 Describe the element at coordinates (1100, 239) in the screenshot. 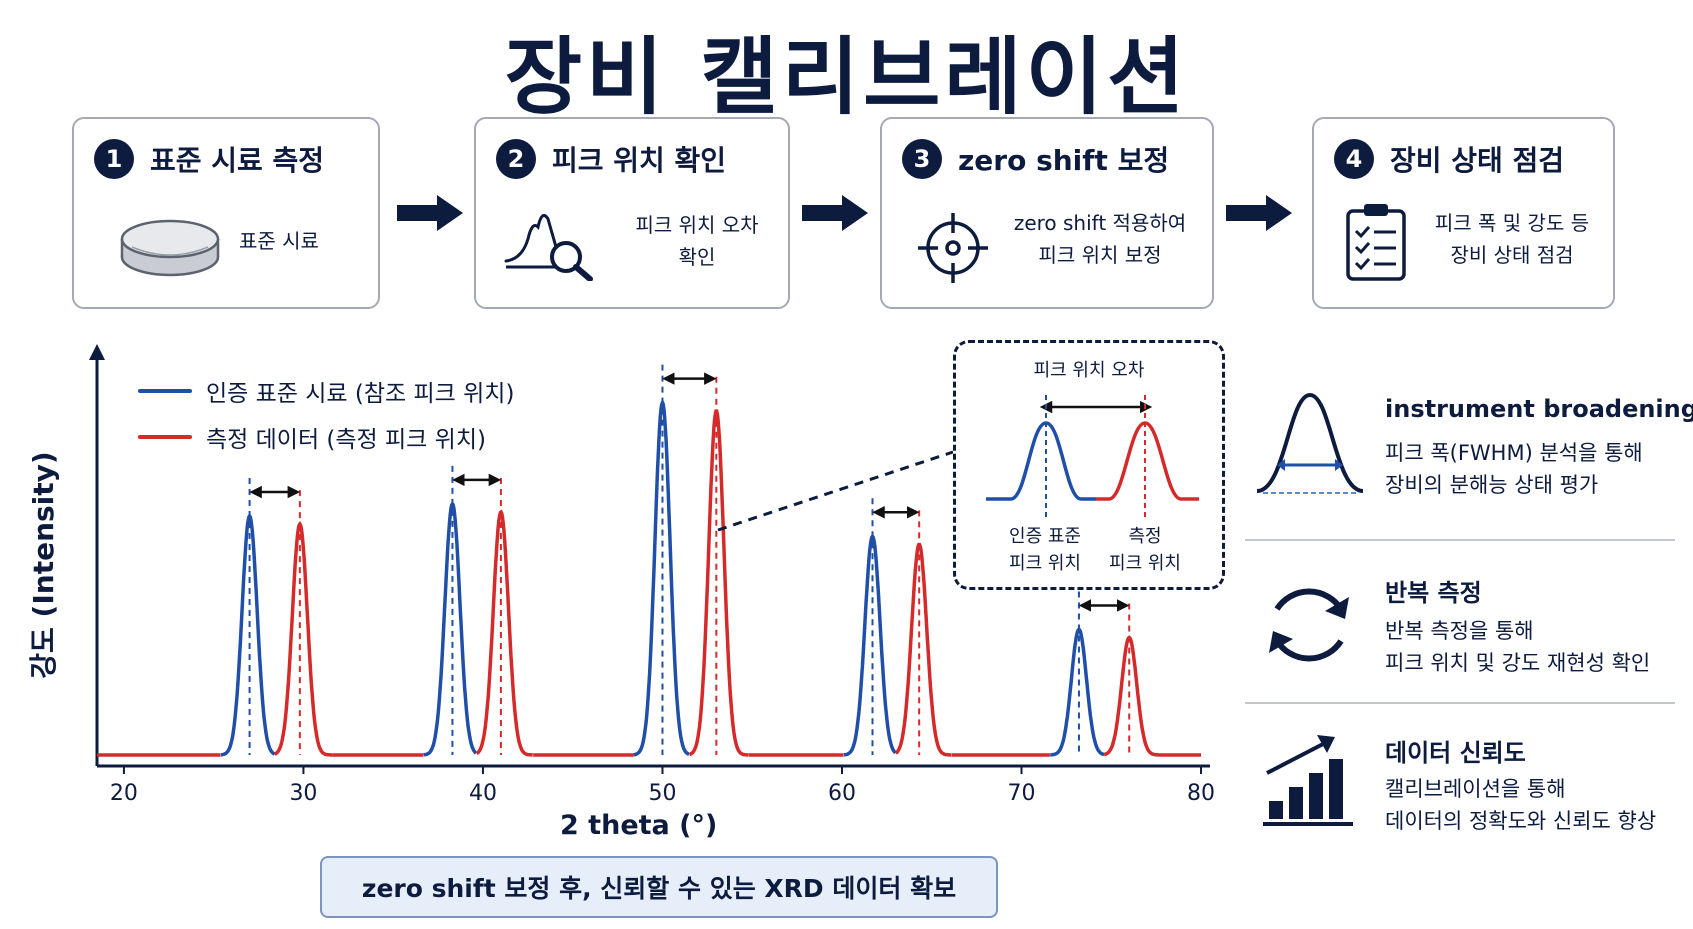

I see `step-description: zero shift 적용하여 피크 위치 보정` at that location.